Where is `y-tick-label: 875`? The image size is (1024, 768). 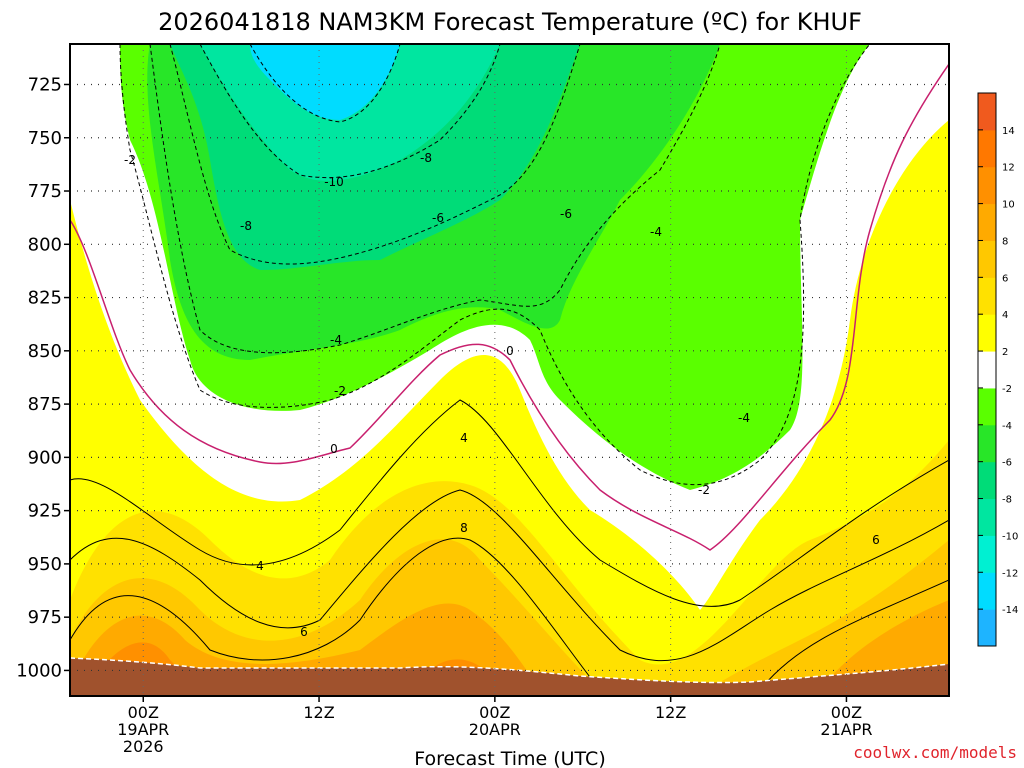
y-tick-label: 875 is located at coordinates (45, 404).